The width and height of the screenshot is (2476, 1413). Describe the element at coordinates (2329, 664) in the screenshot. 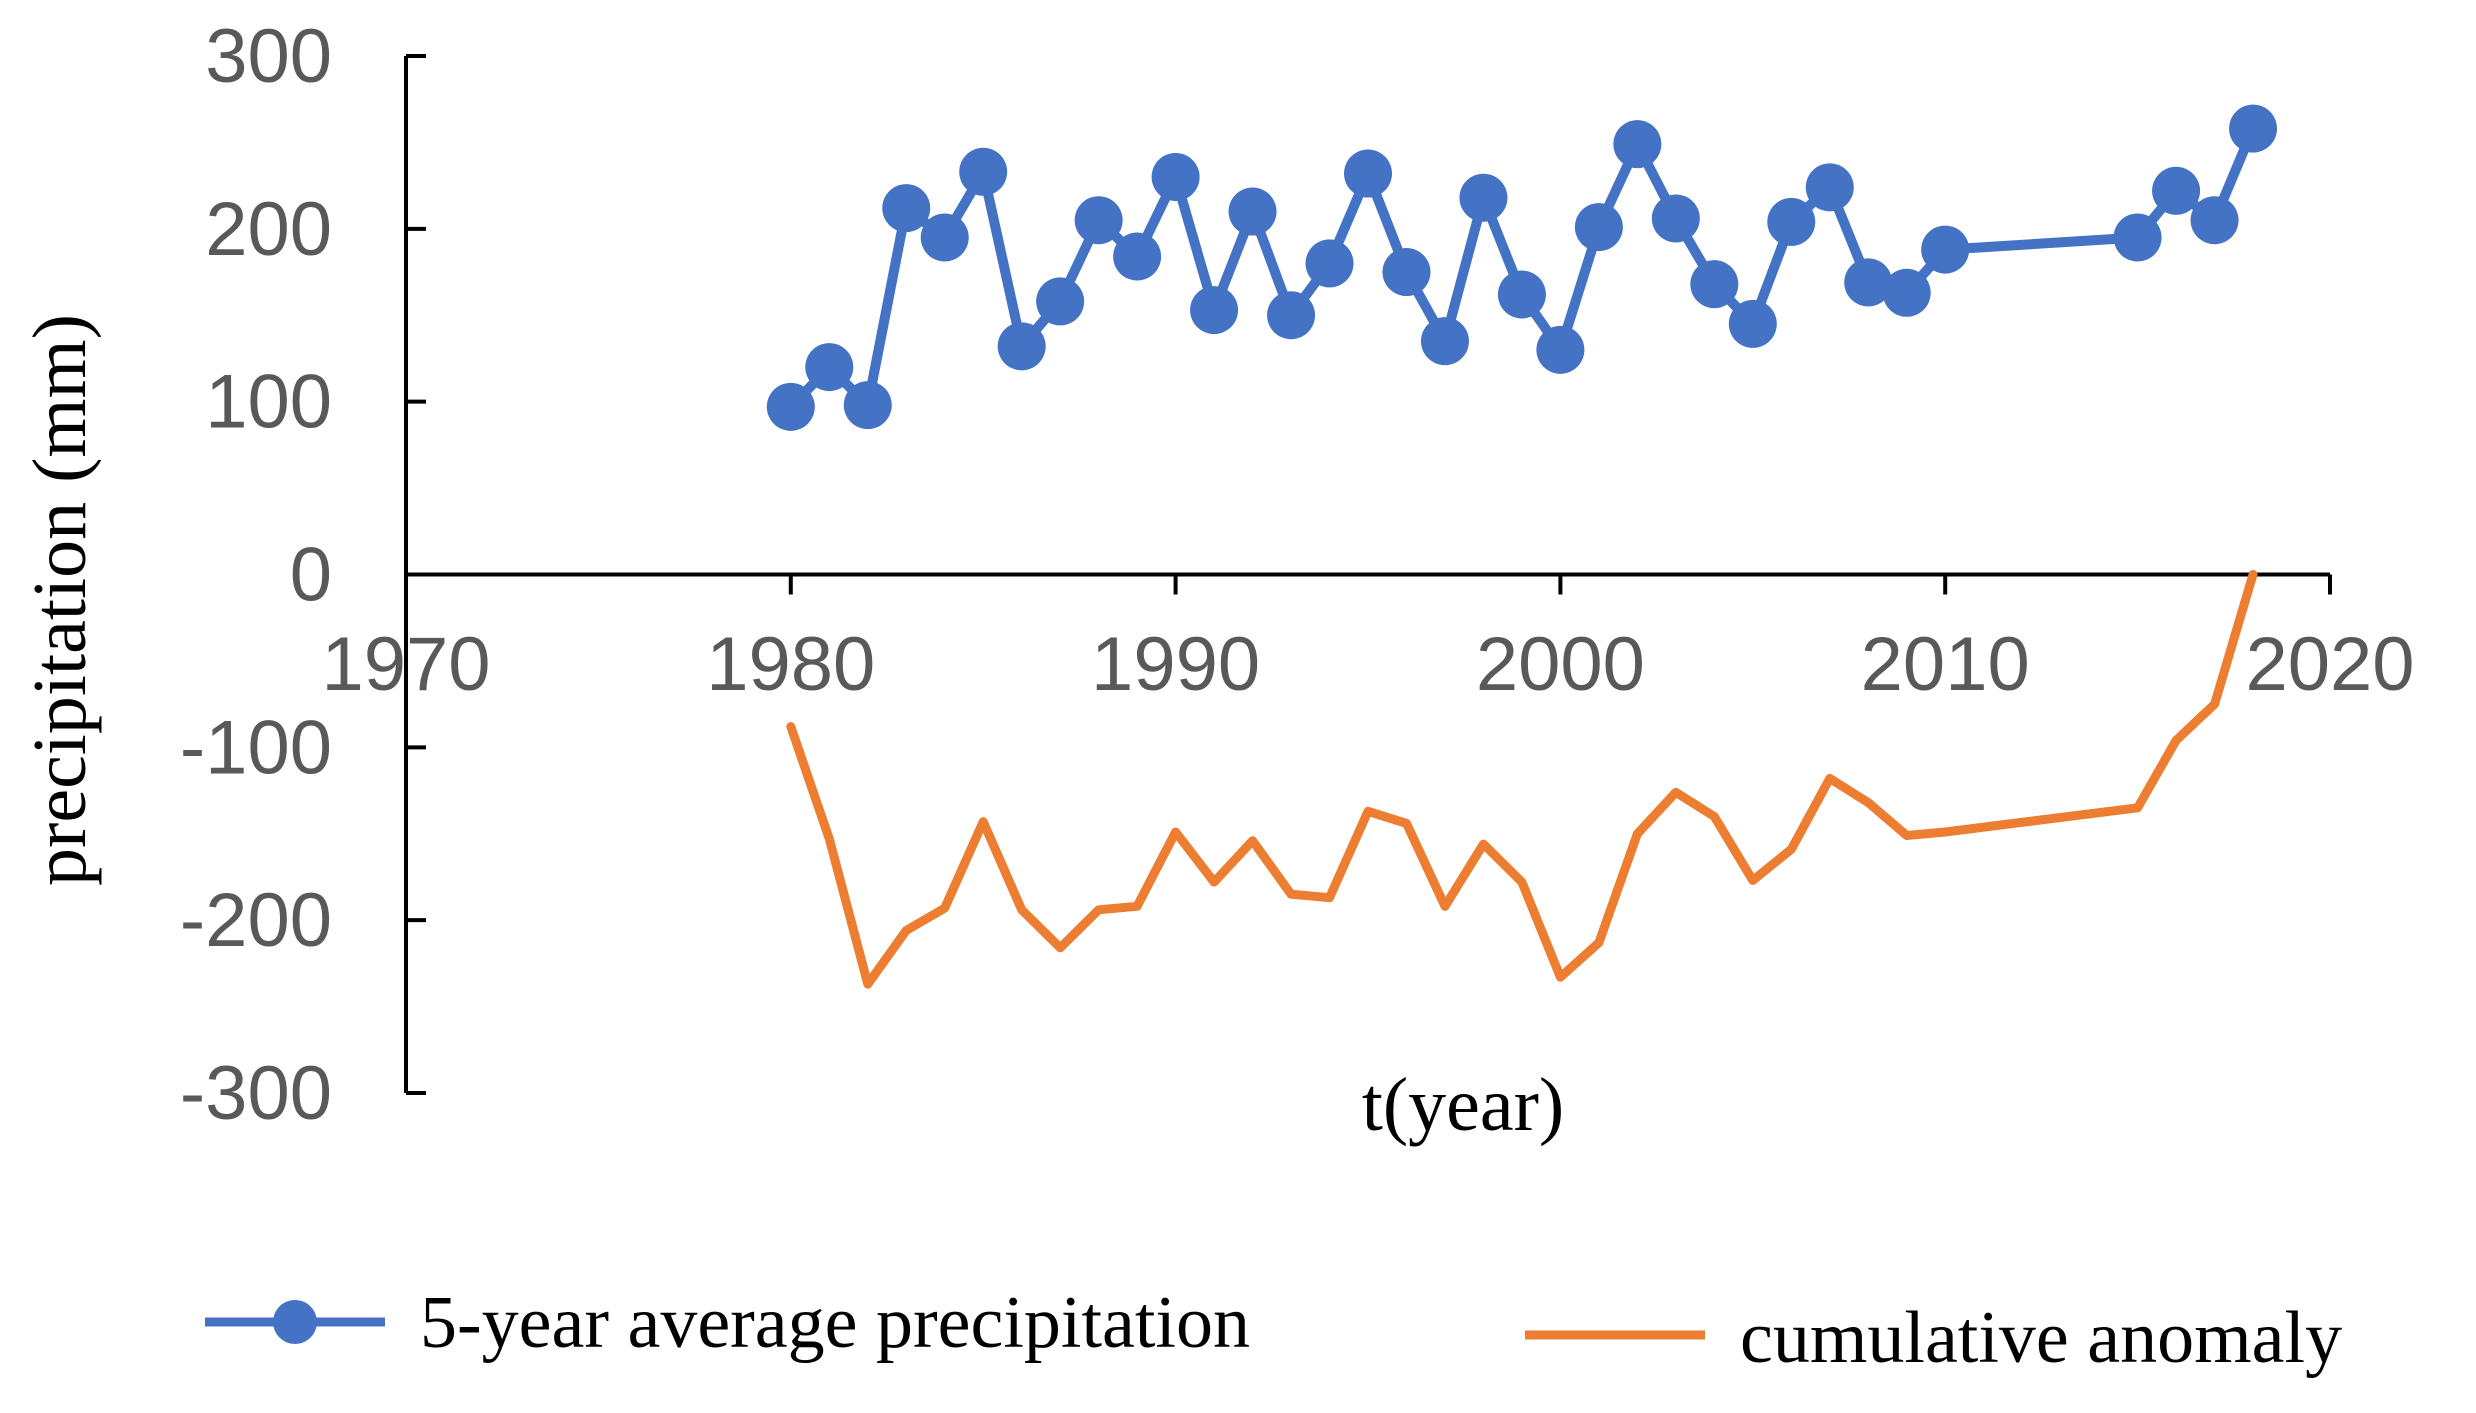

I see `x-tick-label: 2020` at that location.